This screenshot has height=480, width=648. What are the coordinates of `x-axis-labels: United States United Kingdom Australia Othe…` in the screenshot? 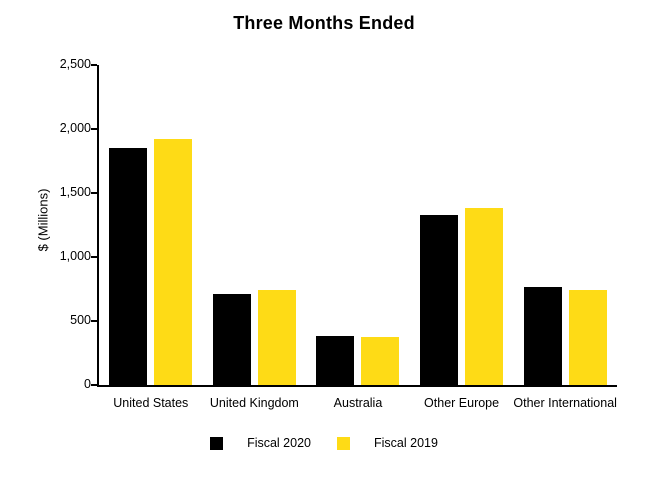 It's located at (358, 403).